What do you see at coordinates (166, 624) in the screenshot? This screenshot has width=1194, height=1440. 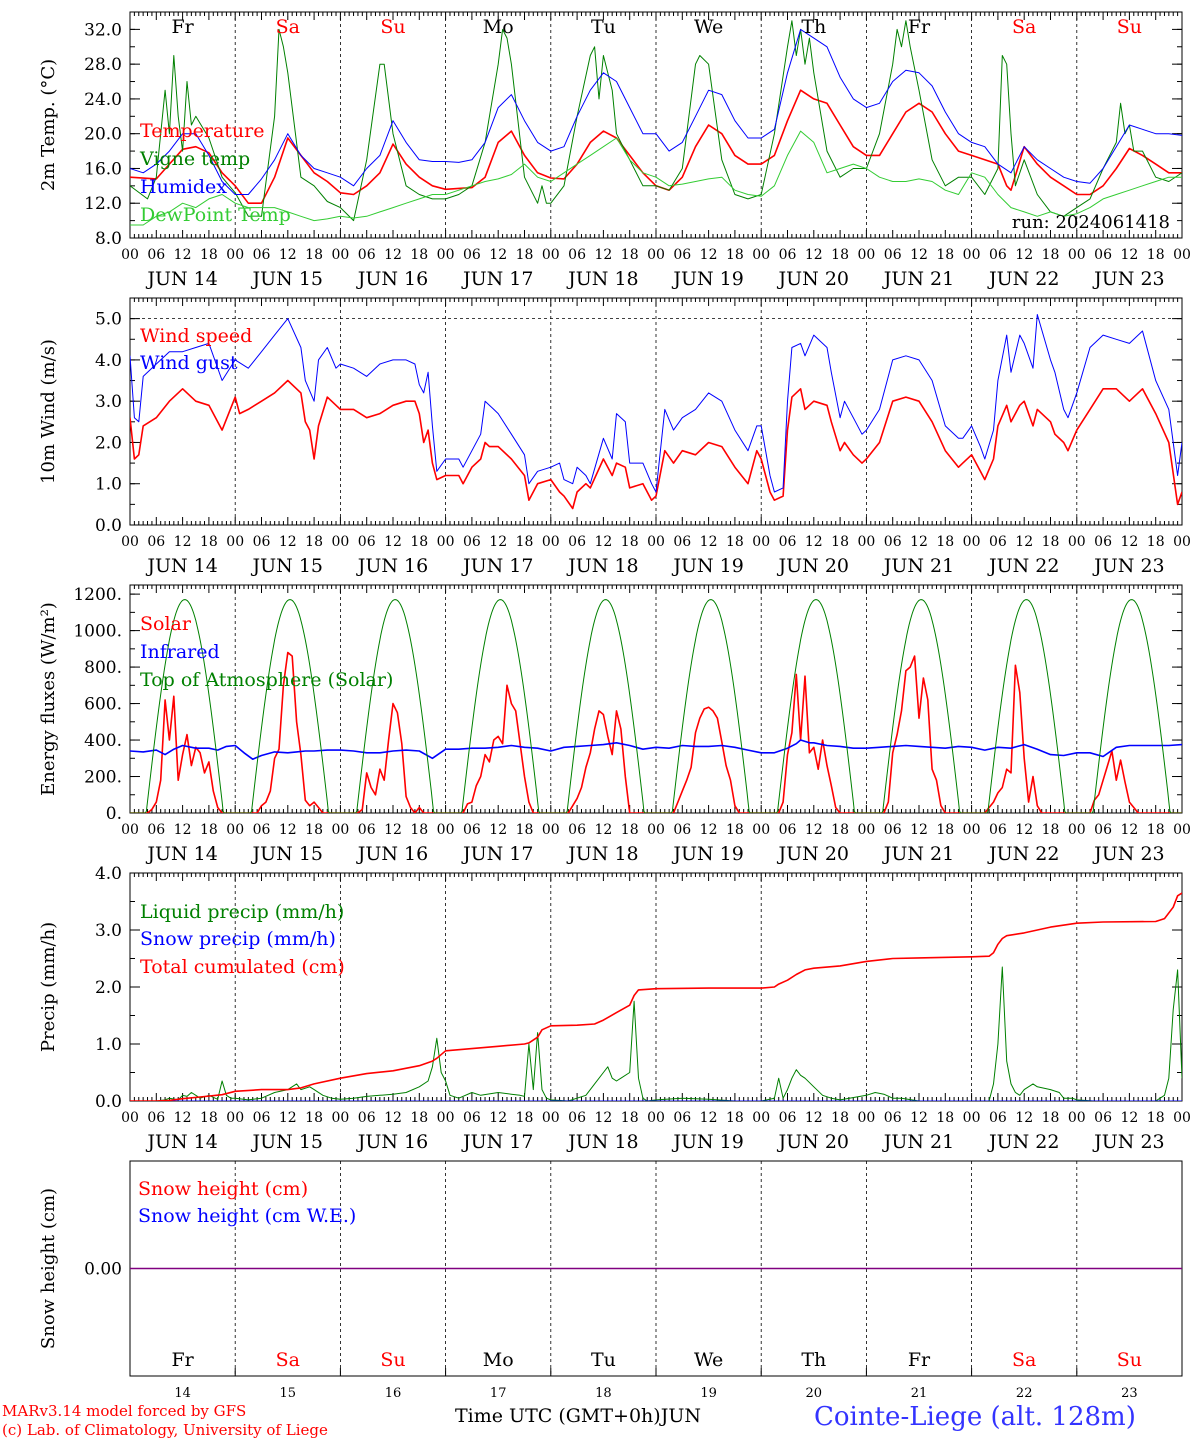 I see `legend-entry: Solar` at bounding box center [166, 624].